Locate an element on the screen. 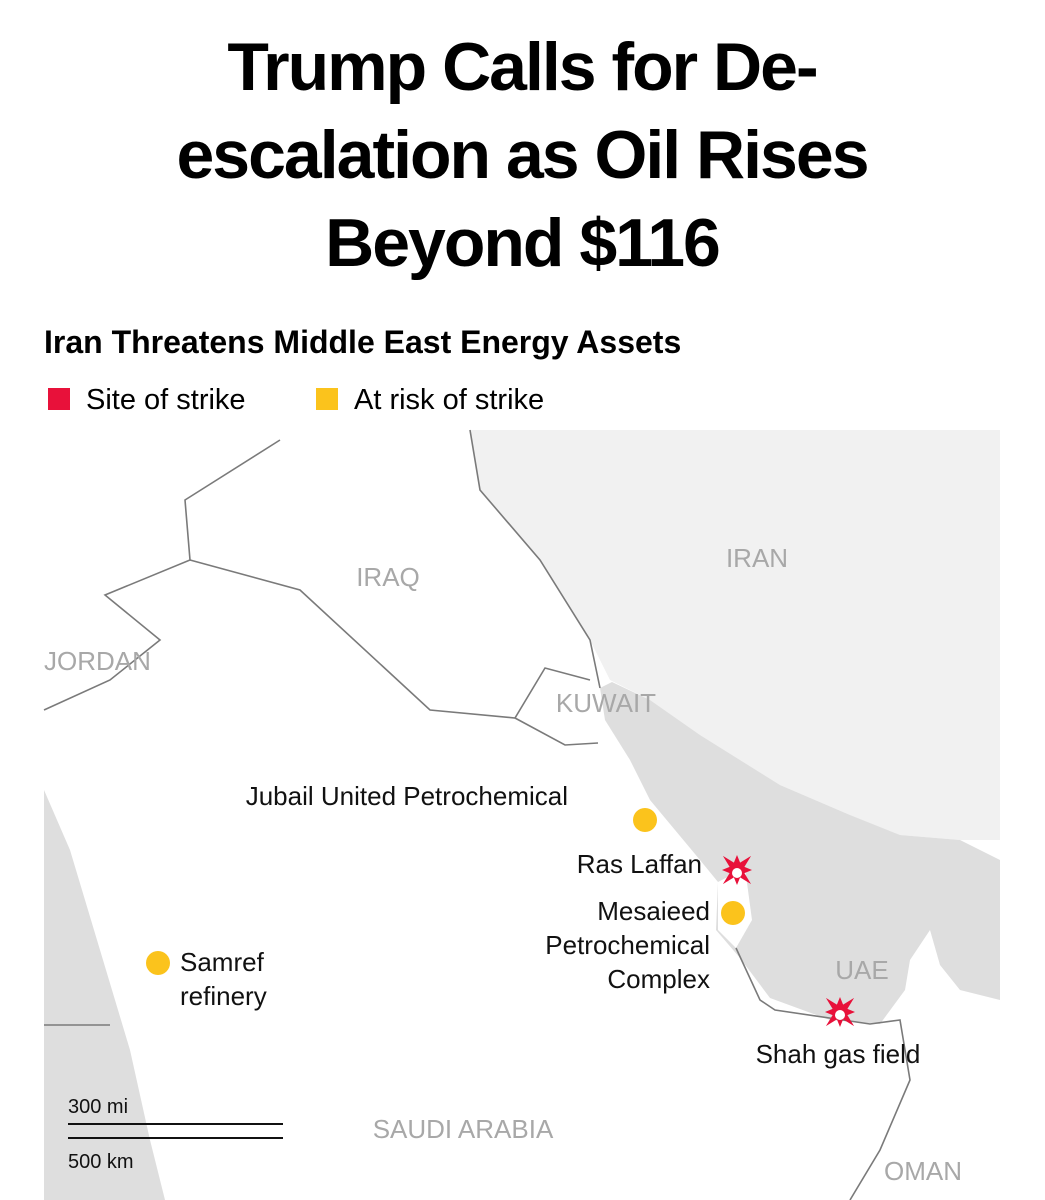 The image size is (1045, 1200). site-label: refinery is located at coordinates (223, 996).